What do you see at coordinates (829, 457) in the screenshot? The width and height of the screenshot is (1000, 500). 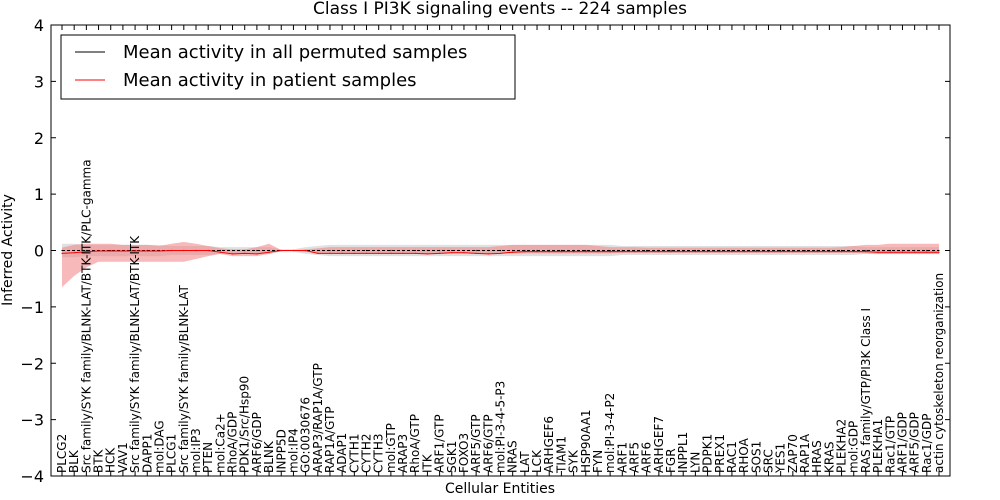 I see `x-category-label: KRAS` at bounding box center [829, 457].